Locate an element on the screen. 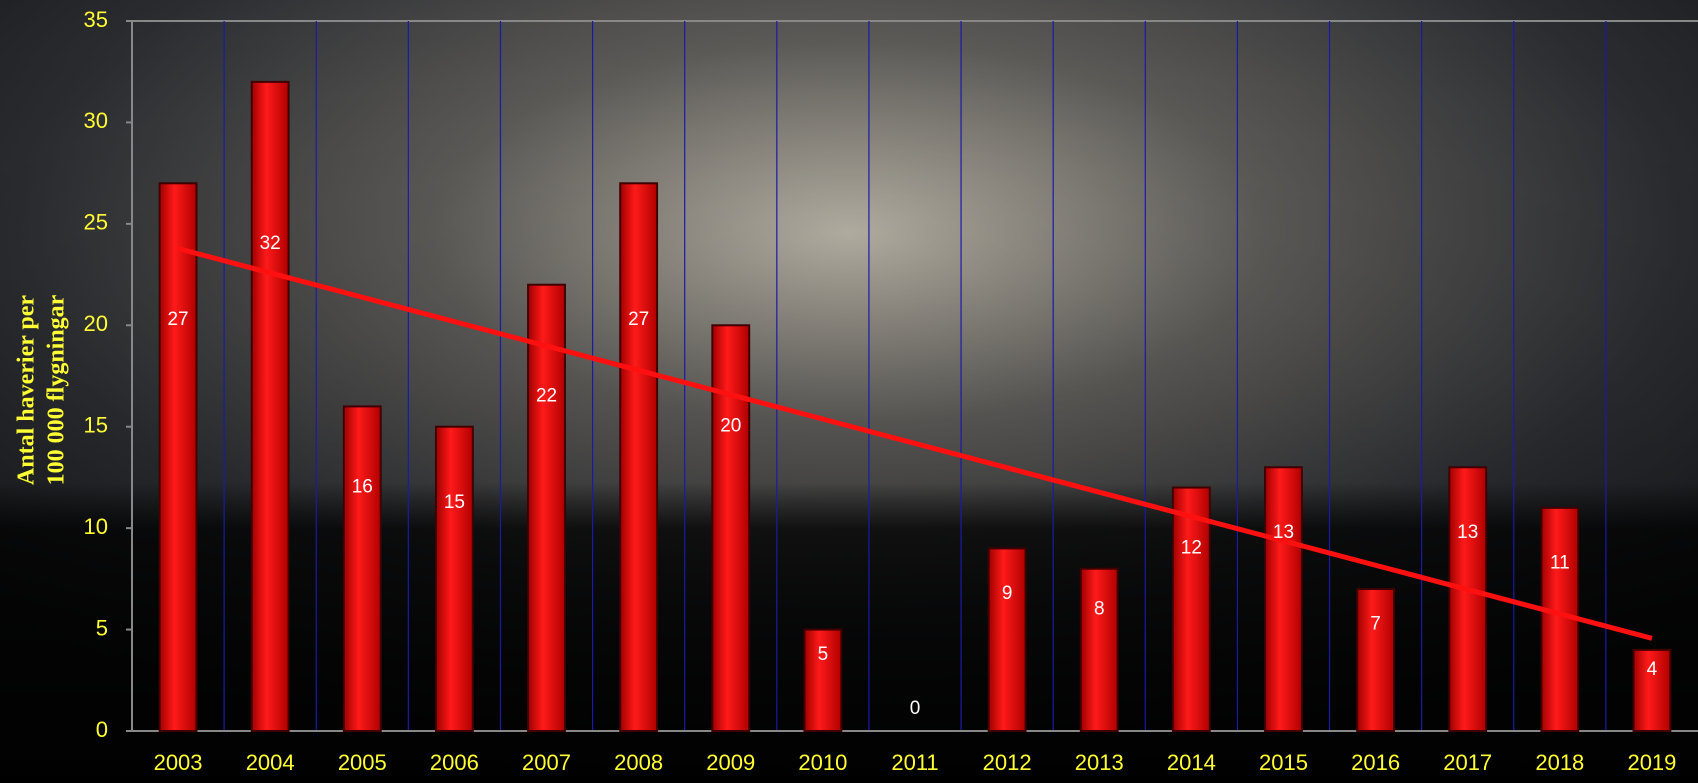 The width and height of the screenshot is (1698, 783). data-label: 7 is located at coordinates (1375, 624).